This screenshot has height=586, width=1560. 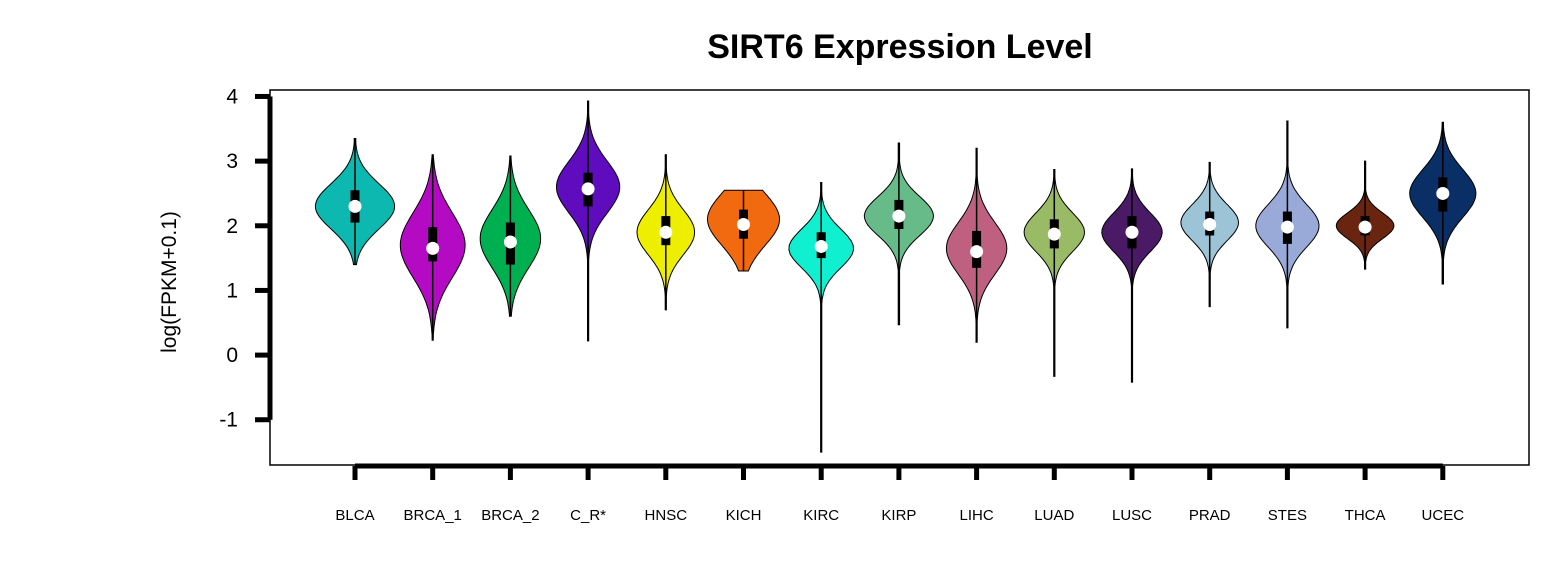 What do you see at coordinates (1054, 272) in the screenshot?
I see `violin-luad` at bounding box center [1054, 272].